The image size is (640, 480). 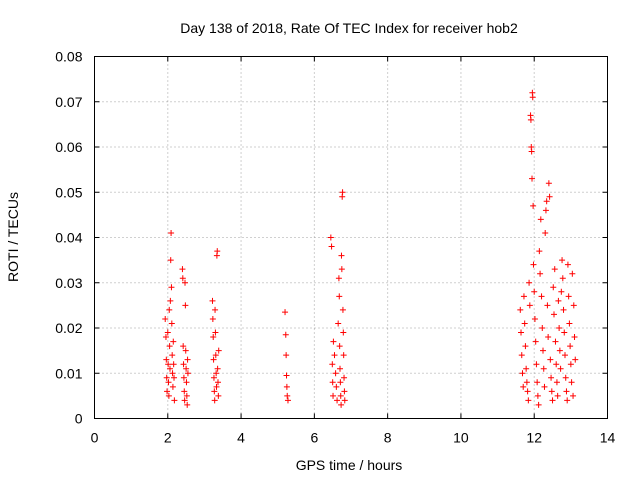 What do you see at coordinates (388, 438) in the screenshot?
I see `x-tick-label: 8` at bounding box center [388, 438].